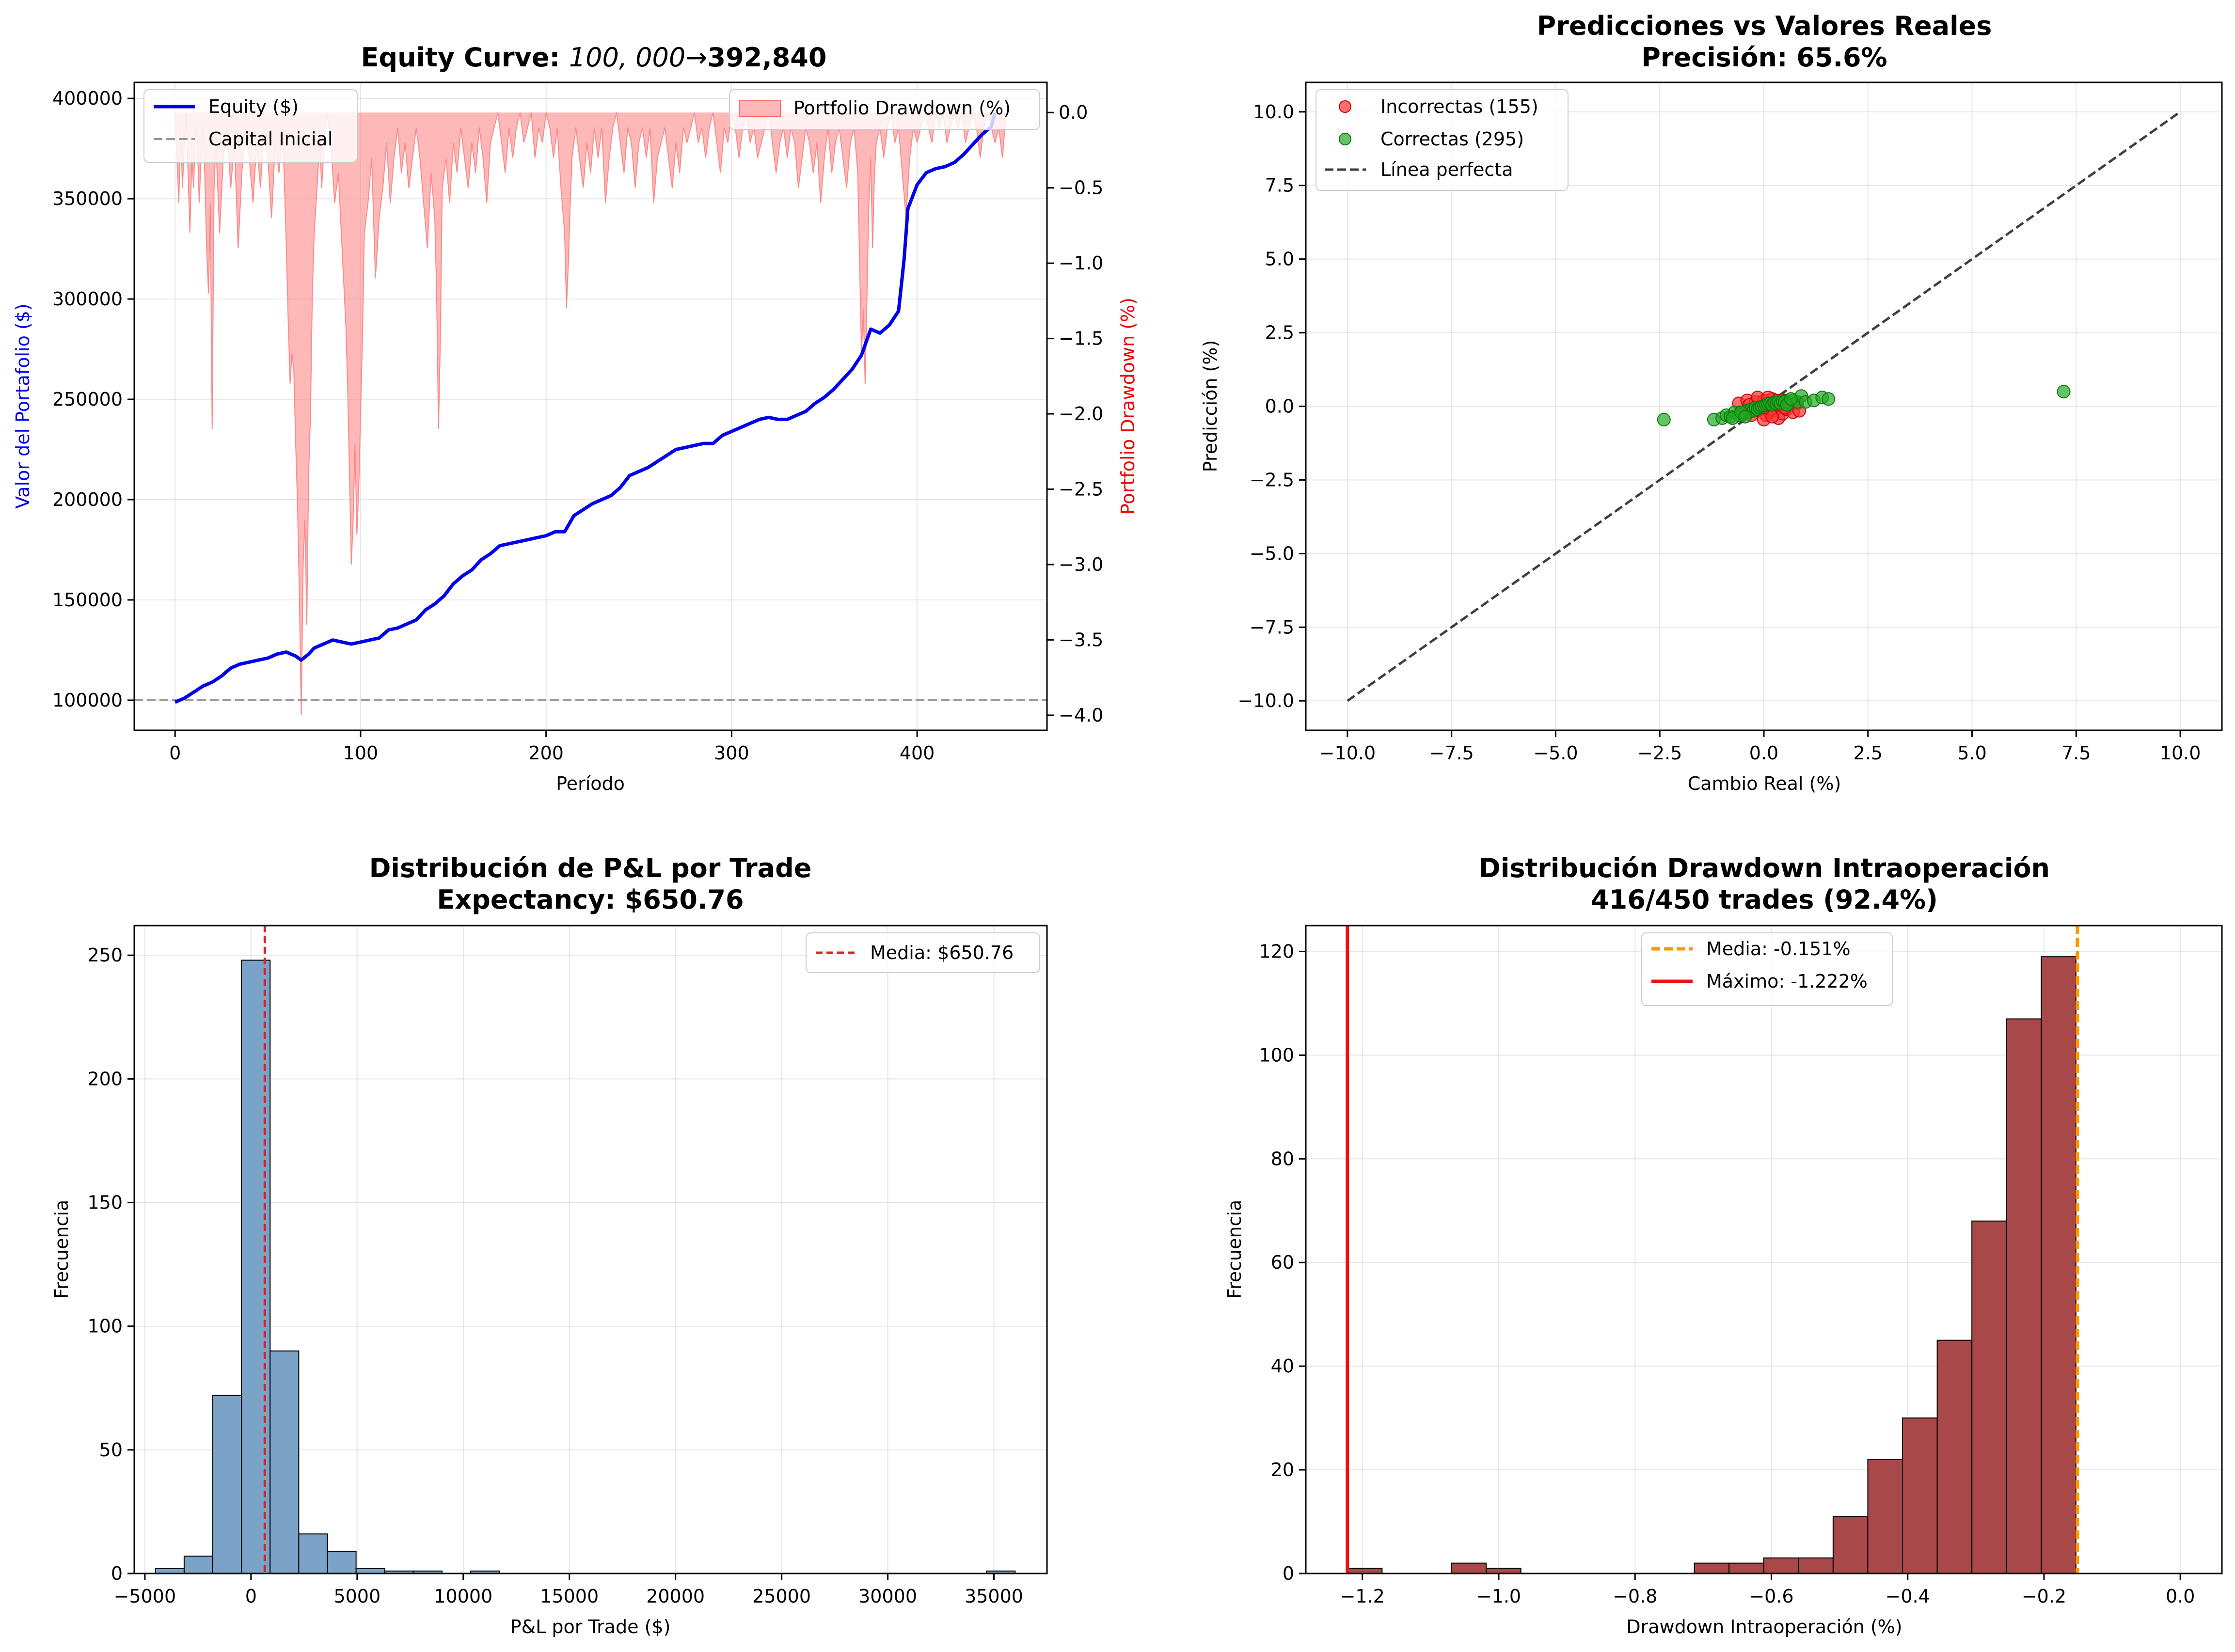  What do you see at coordinates (902, 108) in the screenshot?
I see `legend-label-drawdown: Portfolio Drawdown (%)` at bounding box center [902, 108].